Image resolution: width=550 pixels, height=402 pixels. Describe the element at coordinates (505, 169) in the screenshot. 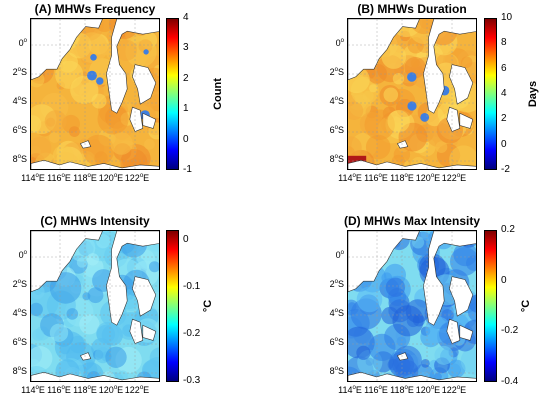

I see `colorbar-tick-label: -2` at that location.